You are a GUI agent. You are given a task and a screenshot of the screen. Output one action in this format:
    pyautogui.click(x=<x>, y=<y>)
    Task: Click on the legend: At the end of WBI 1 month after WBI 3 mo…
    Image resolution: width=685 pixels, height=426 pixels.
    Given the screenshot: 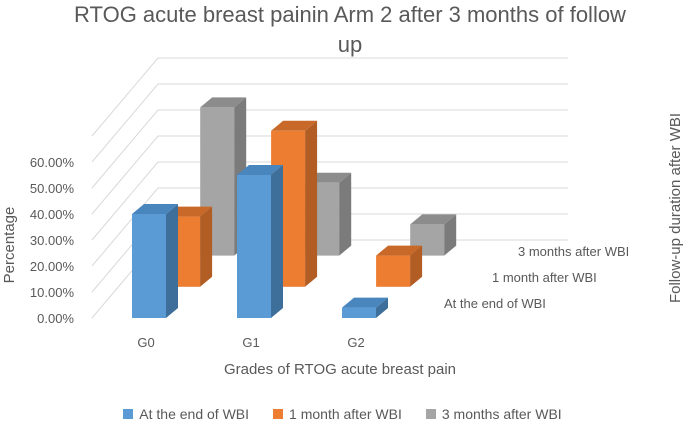 What is the action you would take?
    pyautogui.click(x=342, y=414)
    